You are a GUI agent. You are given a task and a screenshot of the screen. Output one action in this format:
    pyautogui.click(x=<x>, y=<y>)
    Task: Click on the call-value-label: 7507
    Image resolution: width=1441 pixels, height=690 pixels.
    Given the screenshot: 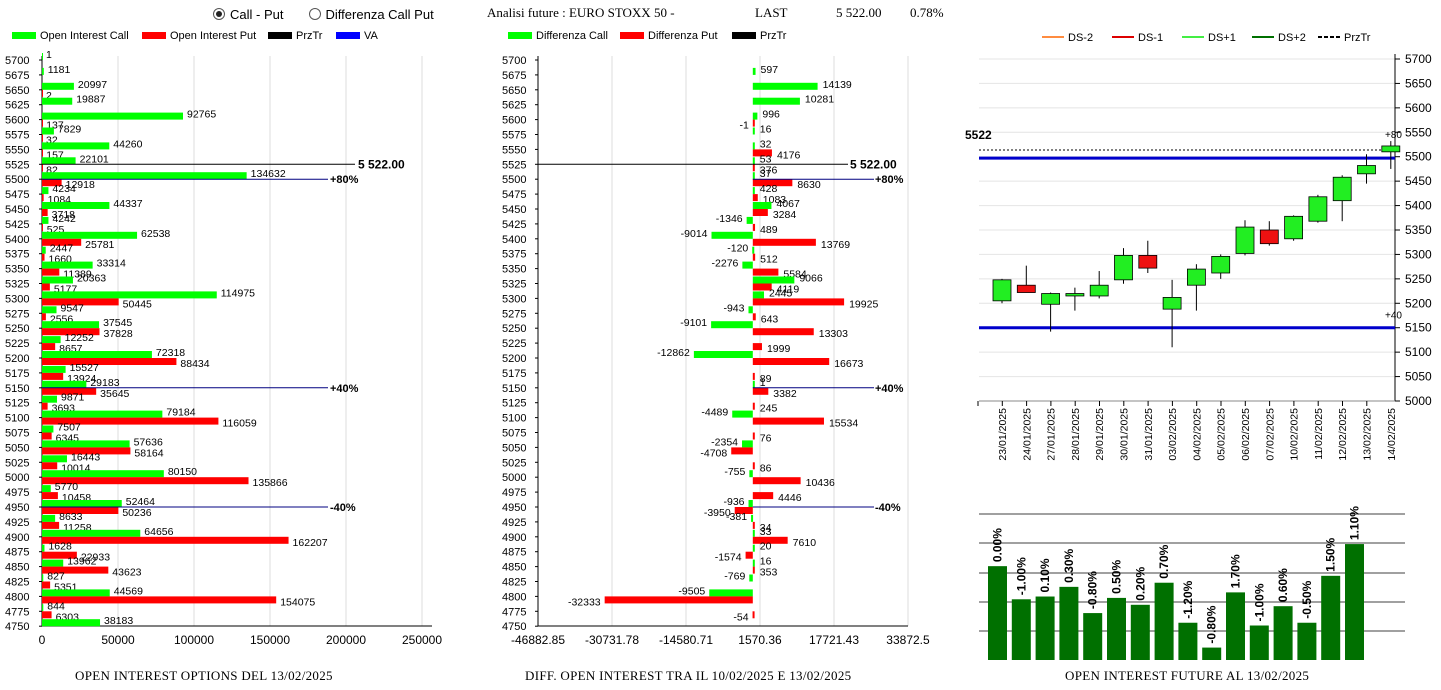 What is the action you would take?
    pyautogui.click(x=69, y=428)
    